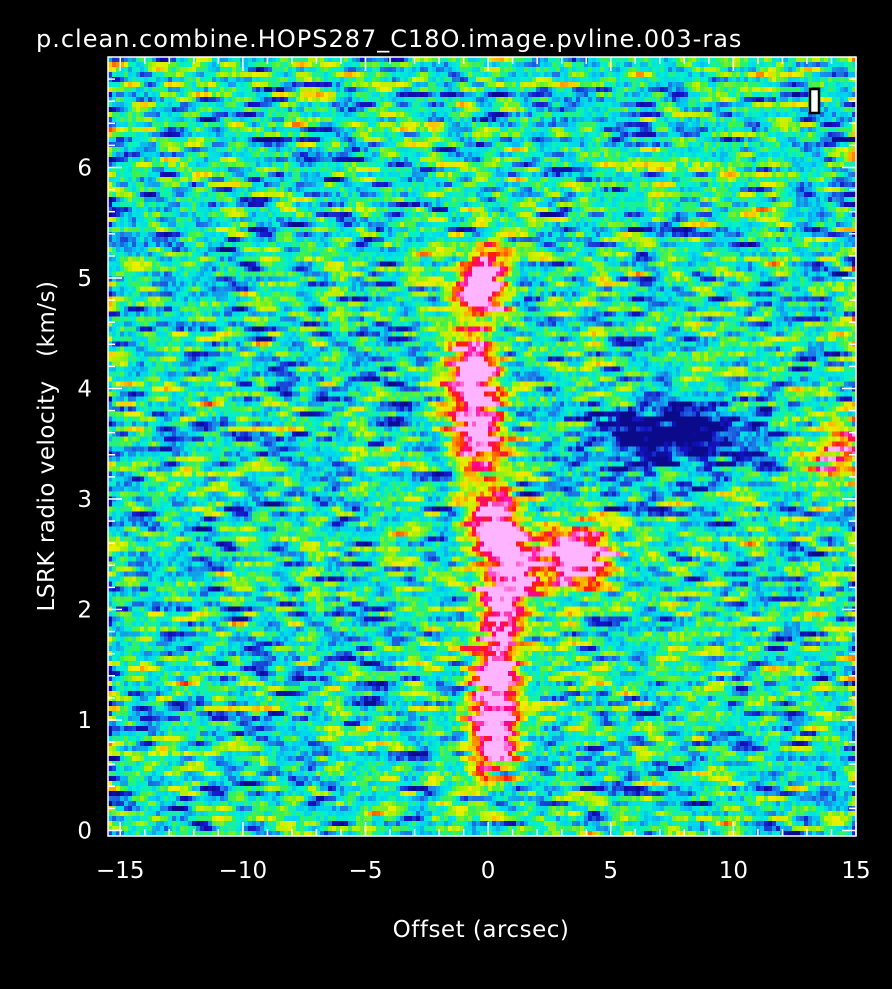 Image resolution: width=892 pixels, height=989 pixels. I want to click on y-tick-label: 0, so click(84, 831).